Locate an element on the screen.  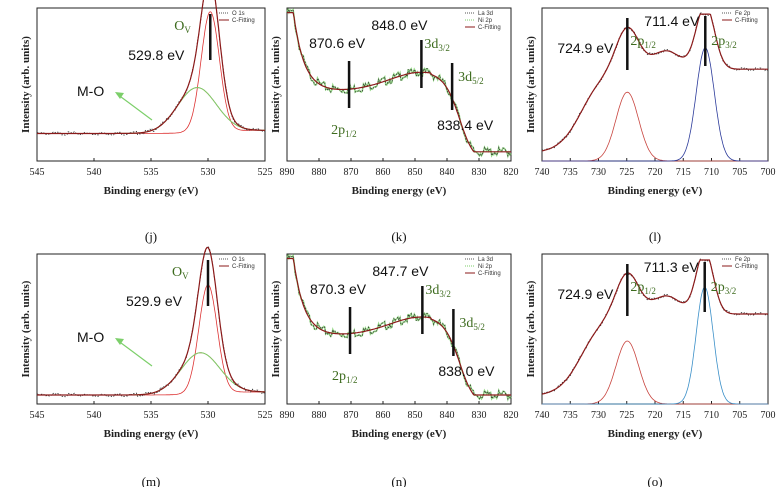
peak-label: 711.3 eV is located at coordinates (672, 267).